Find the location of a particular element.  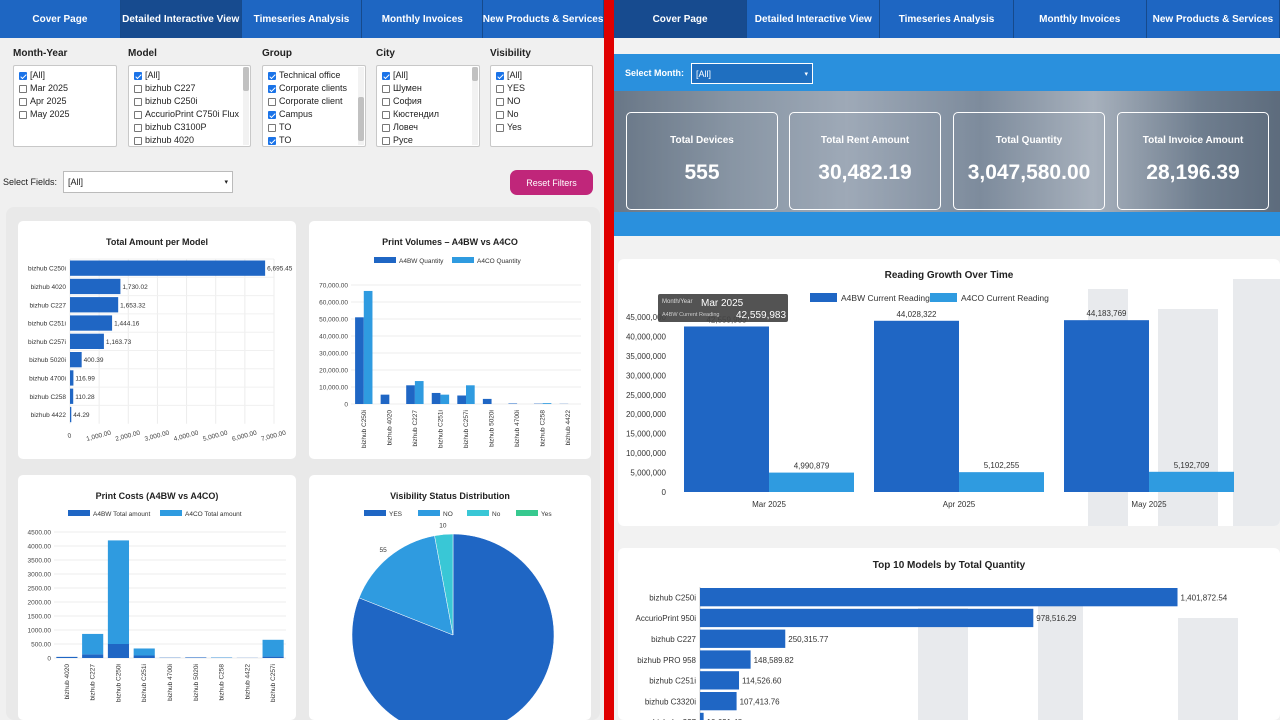

y-tick-label: 30,000.00 is located at coordinates (333, 354).